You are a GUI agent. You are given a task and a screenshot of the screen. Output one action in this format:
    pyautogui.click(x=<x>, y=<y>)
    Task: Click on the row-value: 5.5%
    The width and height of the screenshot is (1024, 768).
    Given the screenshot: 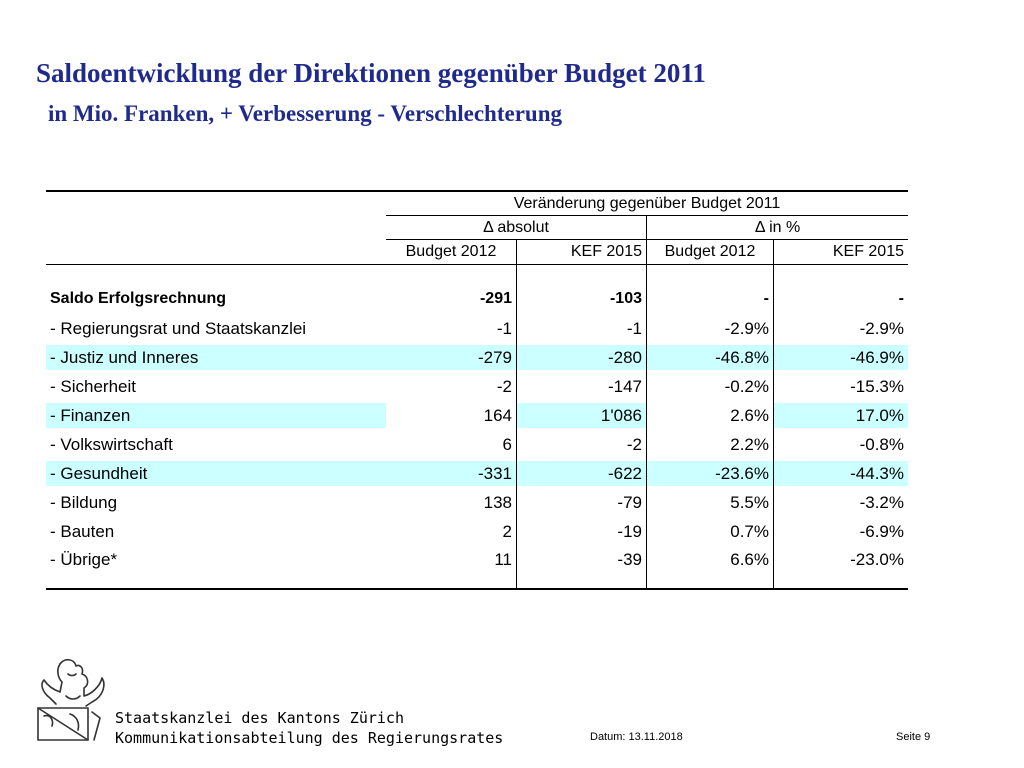 What is the action you would take?
    pyautogui.click(x=749, y=502)
    